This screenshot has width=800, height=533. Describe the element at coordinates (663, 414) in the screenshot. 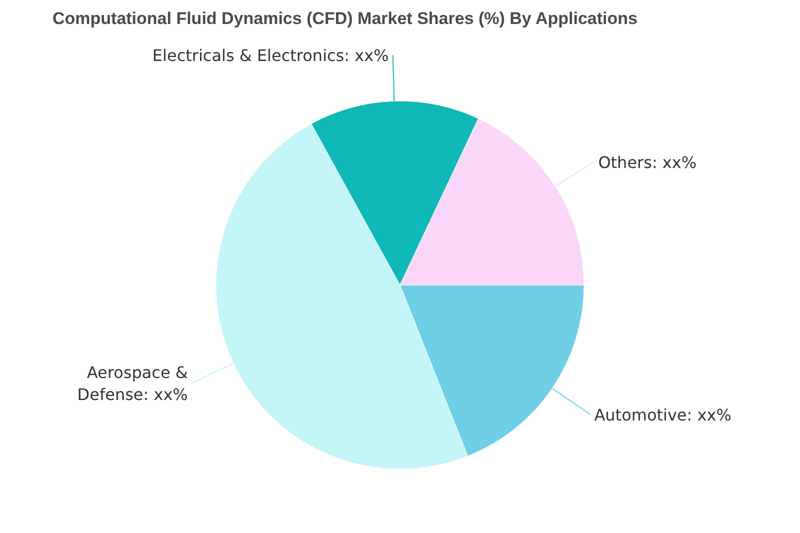

I see `slice-label: Automotive: xx%` at that location.